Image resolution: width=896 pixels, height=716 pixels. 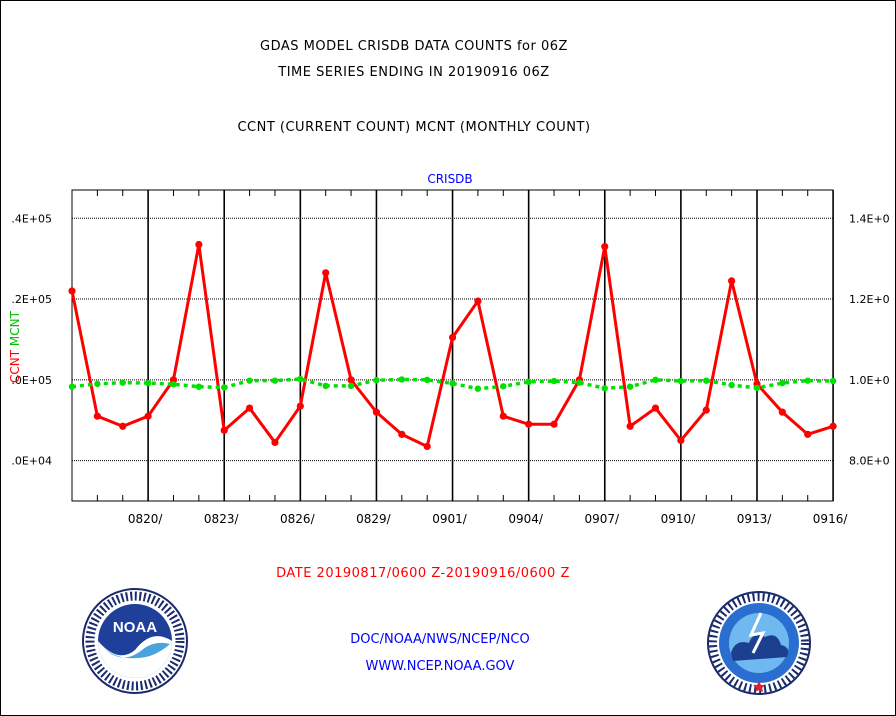 What do you see at coordinates (526, 519) in the screenshot?
I see `x-tick-label: 0904/` at bounding box center [526, 519].